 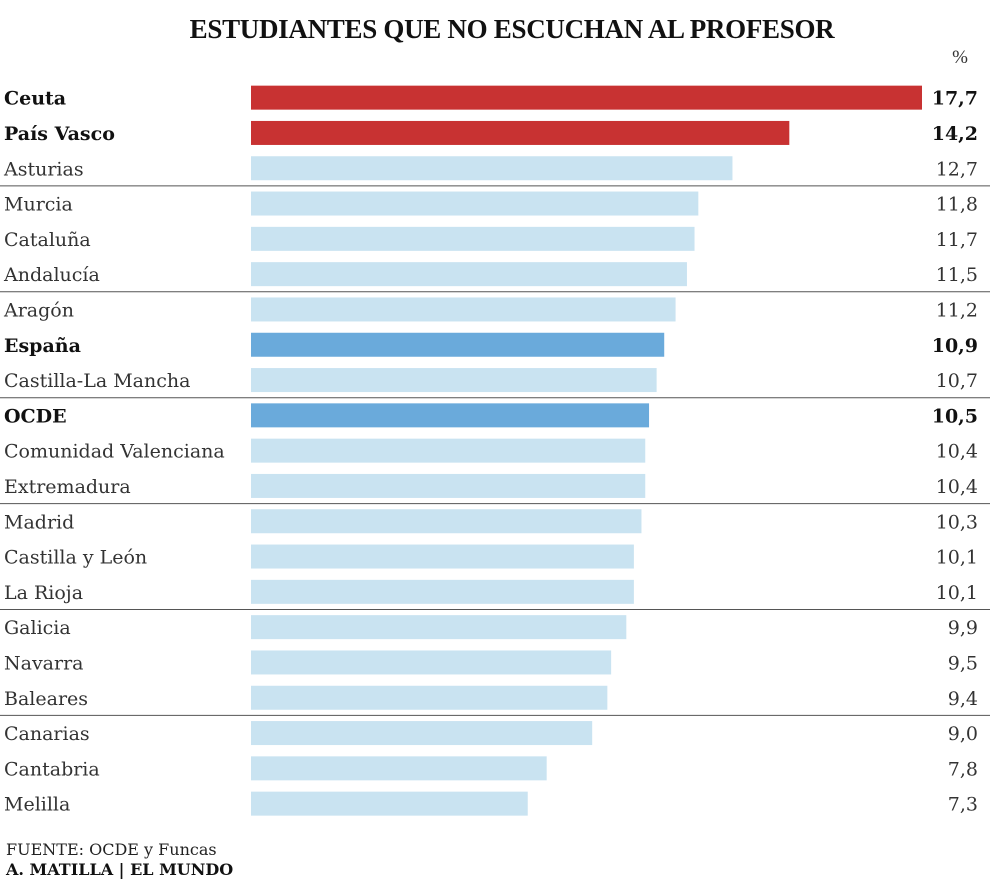 What do you see at coordinates (38, 205) in the screenshot?
I see `category-label: Murcia` at bounding box center [38, 205].